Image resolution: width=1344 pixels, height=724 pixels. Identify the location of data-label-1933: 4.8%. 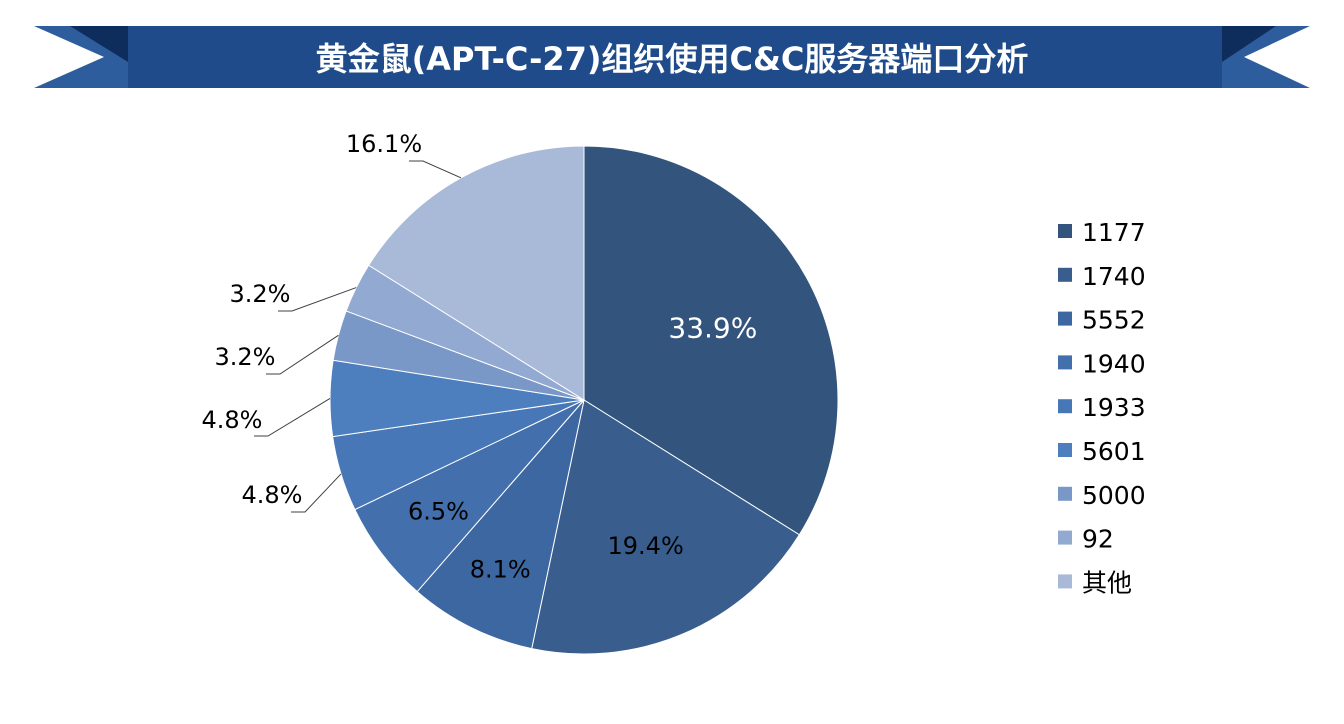
(272, 495).